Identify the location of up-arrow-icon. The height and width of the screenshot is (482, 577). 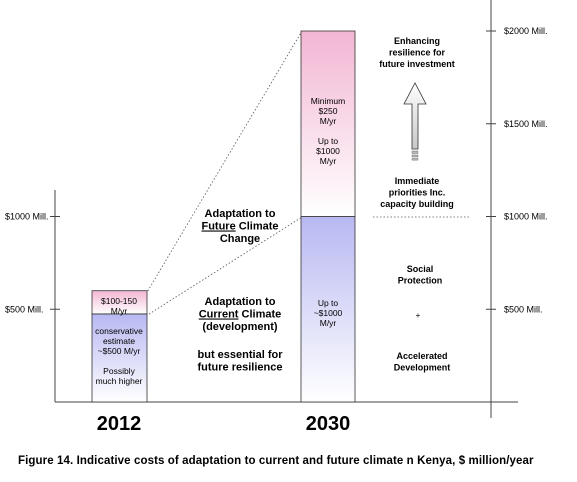
(415, 121).